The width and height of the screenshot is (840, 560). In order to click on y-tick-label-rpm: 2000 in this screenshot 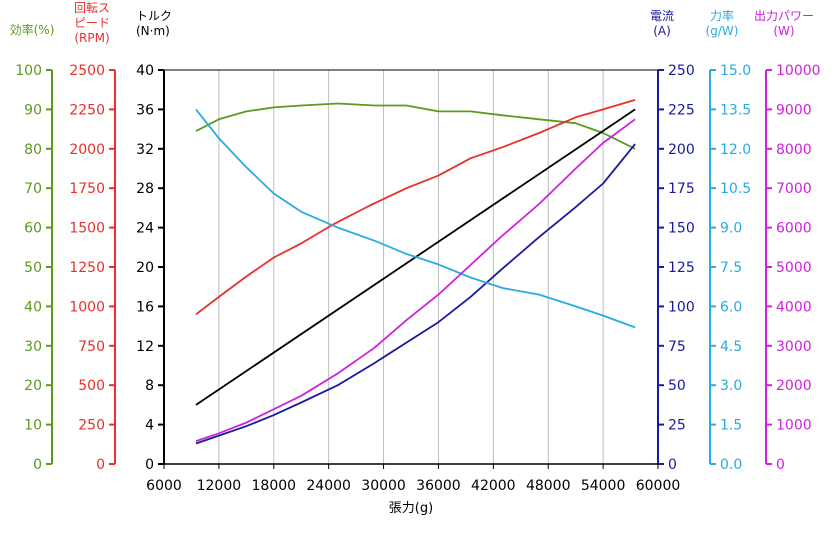, I will do `click(87, 150)`.